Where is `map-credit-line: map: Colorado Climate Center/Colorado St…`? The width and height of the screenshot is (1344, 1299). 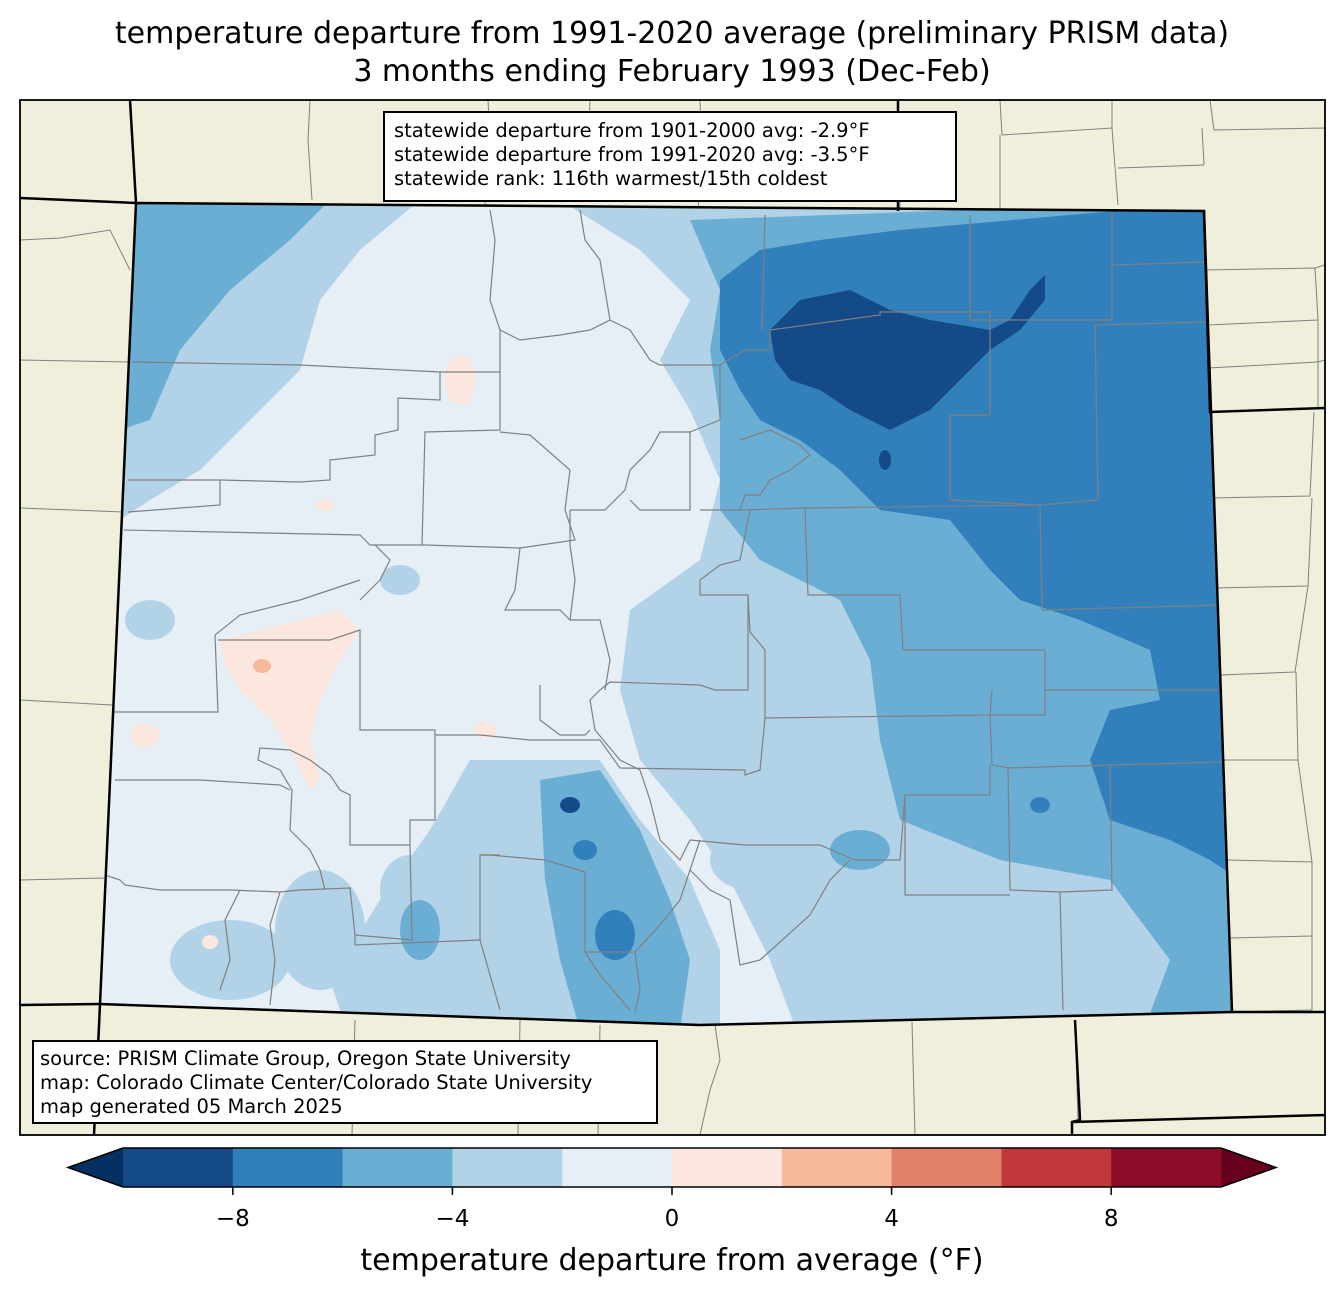
map-credit-line: map: Colorado Climate Center/Colorado St… is located at coordinates (316, 1082).